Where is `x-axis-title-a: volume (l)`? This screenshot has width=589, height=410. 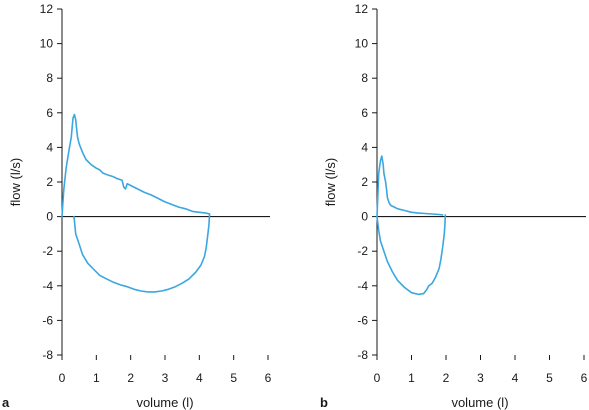 x-axis-title-a: volume (l) is located at coordinates (164, 402).